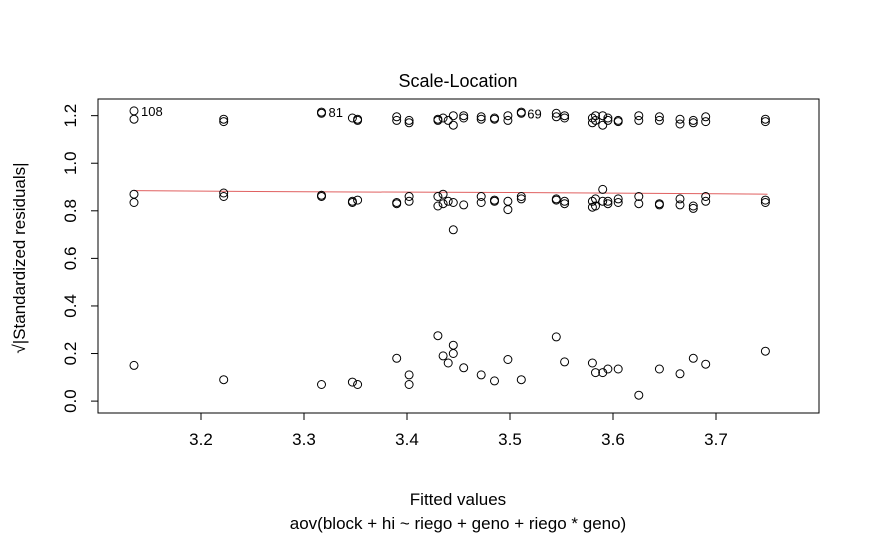 Image resolution: width=870 pixels, height=537 pixels. Describe the element at coordinates (407, 439) in the screenshot. I see `x-tick-label: 3.4` at that location.